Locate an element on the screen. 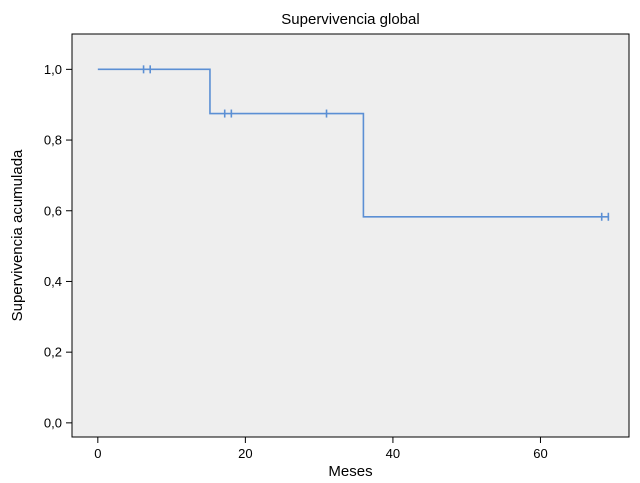 This screenshot has height=483, width=640. x-tick-label: 0 is located at coordinates (97, 453).